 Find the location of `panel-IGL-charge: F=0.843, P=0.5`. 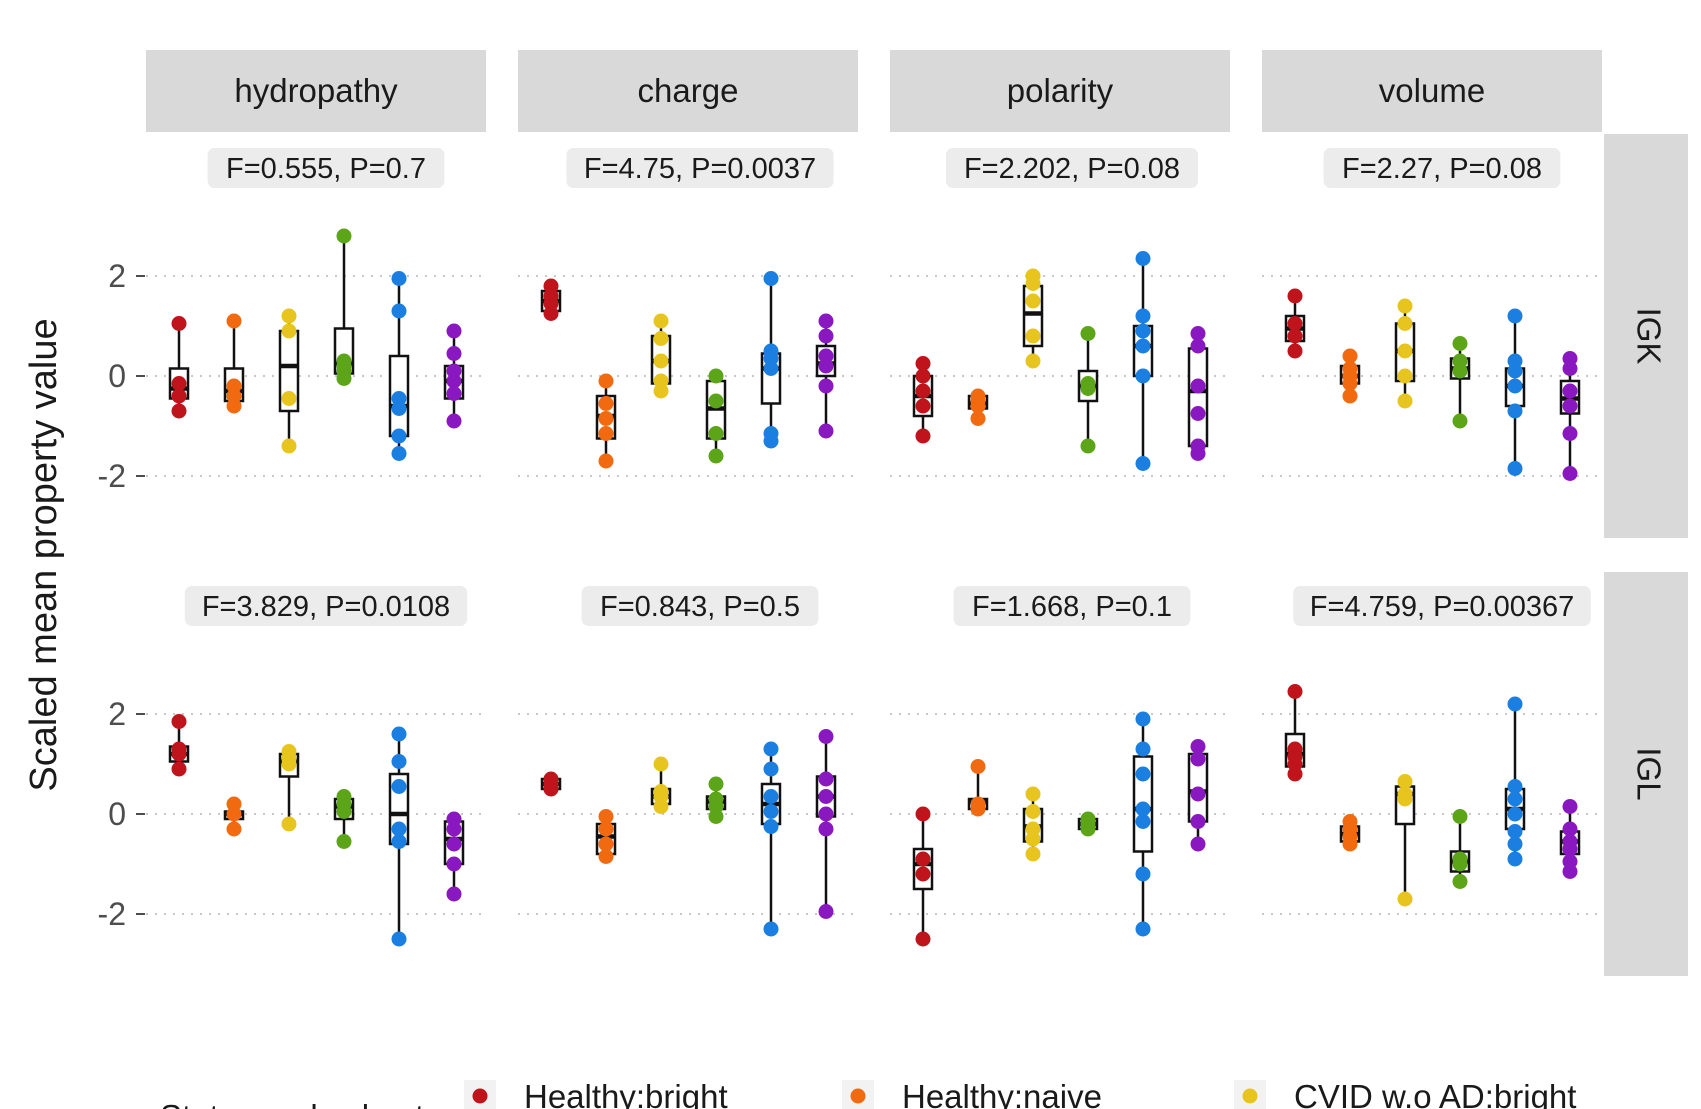

panel-IGL-charge: F=0.843, P=0.5 is located at coordinates (688, 761).